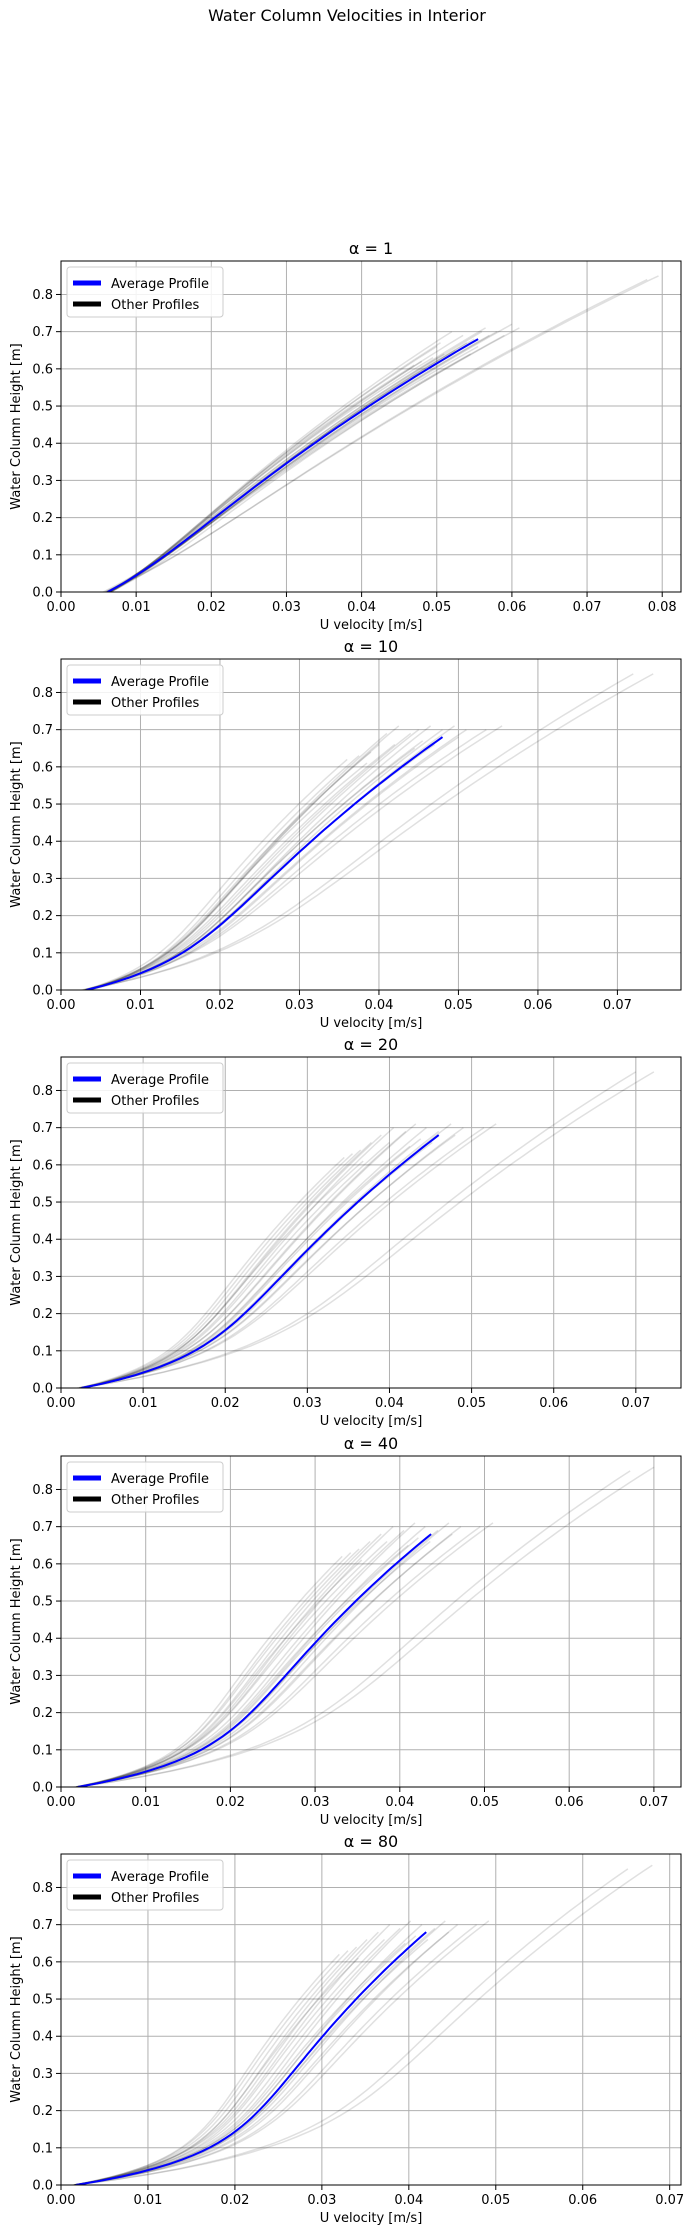 The image size is (694, 2238). What do you see at coordinates (61, 2200) in the screenshot?
I see `x-tick-label: 0.00` at bounding box center [61, 2200].